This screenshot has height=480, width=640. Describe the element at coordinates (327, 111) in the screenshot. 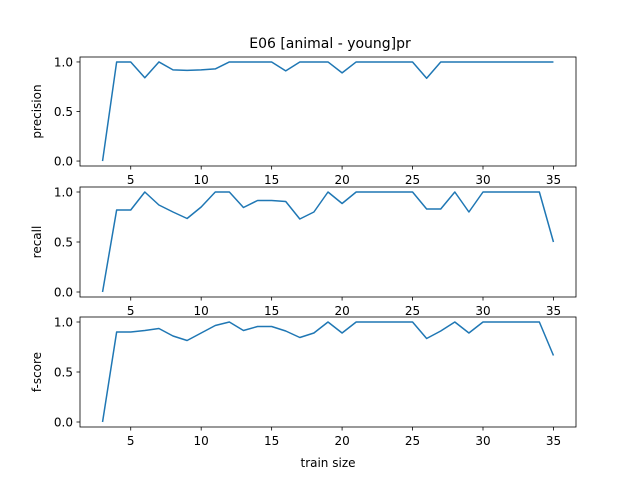

I see `series-line-precision` at that location.